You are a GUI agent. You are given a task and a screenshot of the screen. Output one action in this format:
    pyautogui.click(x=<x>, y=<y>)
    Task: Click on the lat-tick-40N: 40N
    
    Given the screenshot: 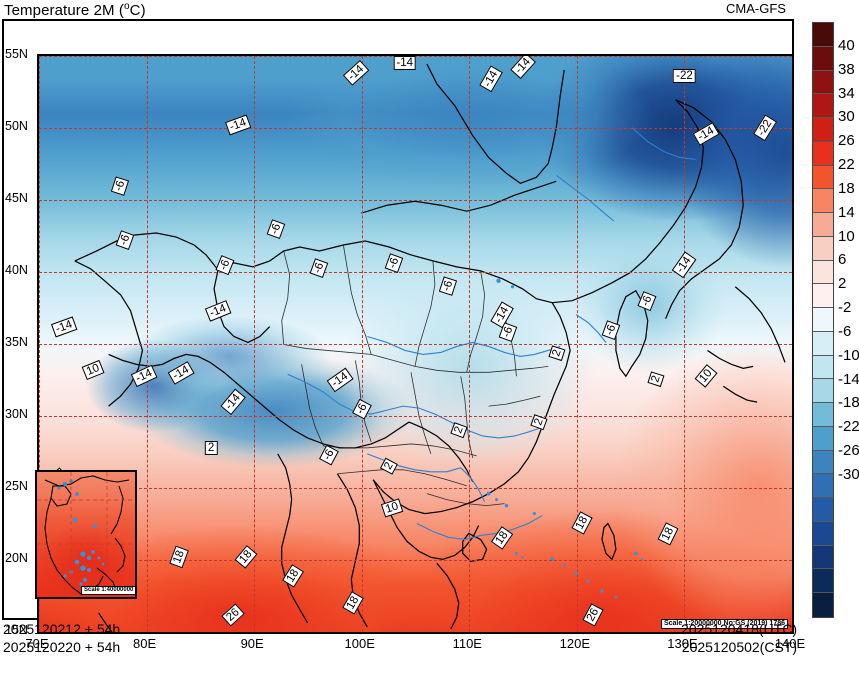 What is the action you would take?
    pyautogui.click(x=16, y=270)
    